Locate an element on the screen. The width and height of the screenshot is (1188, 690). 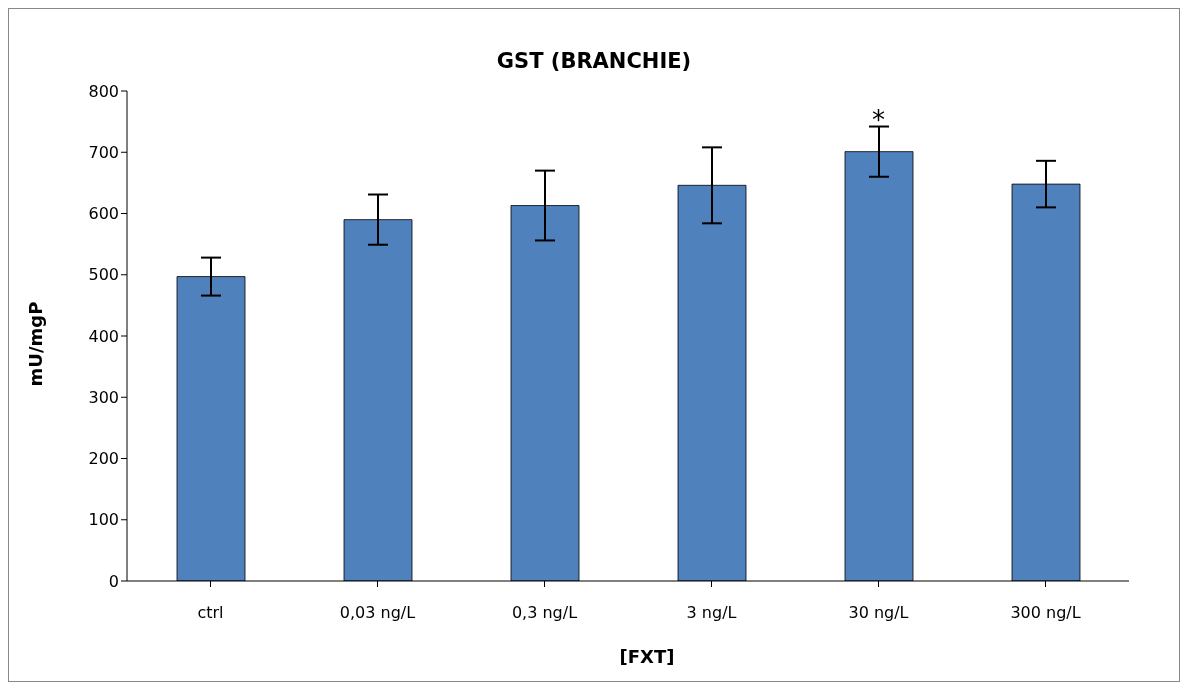
y-tick-label: 100 is located at coordinates (103, 520).